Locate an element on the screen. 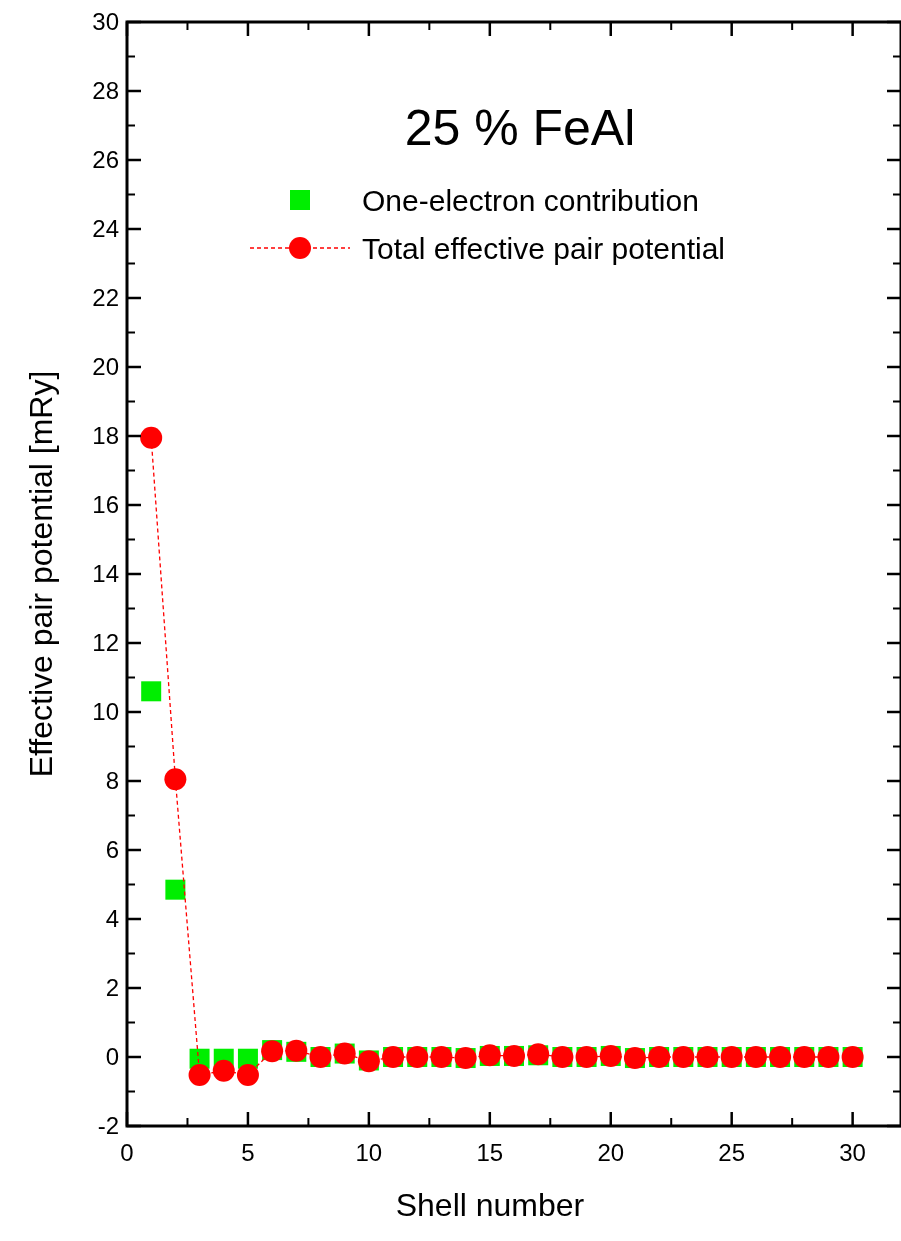 The image size is (901, 1241). y-tick-label: 30 is located at coordinates (105, 21).